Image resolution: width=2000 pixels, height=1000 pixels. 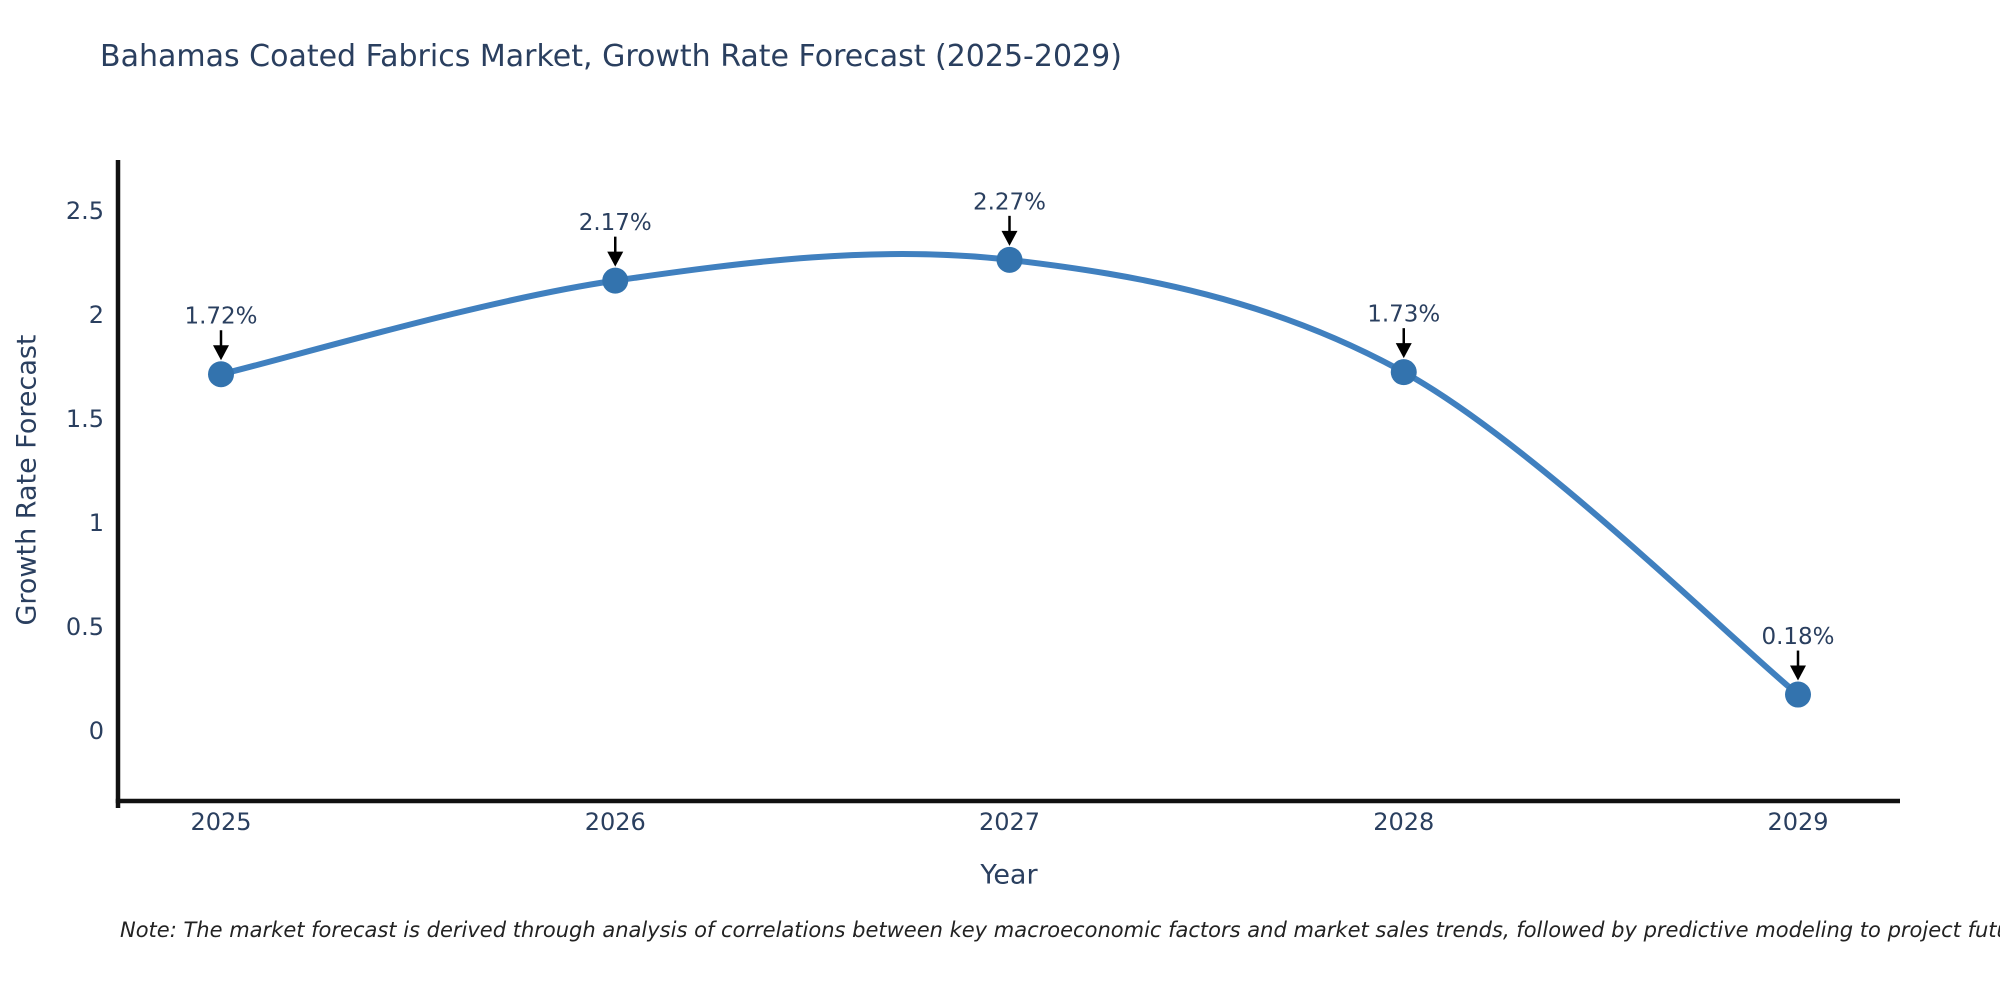 I want to click on x-tick-label: 2026, so click(x=615, y=822).